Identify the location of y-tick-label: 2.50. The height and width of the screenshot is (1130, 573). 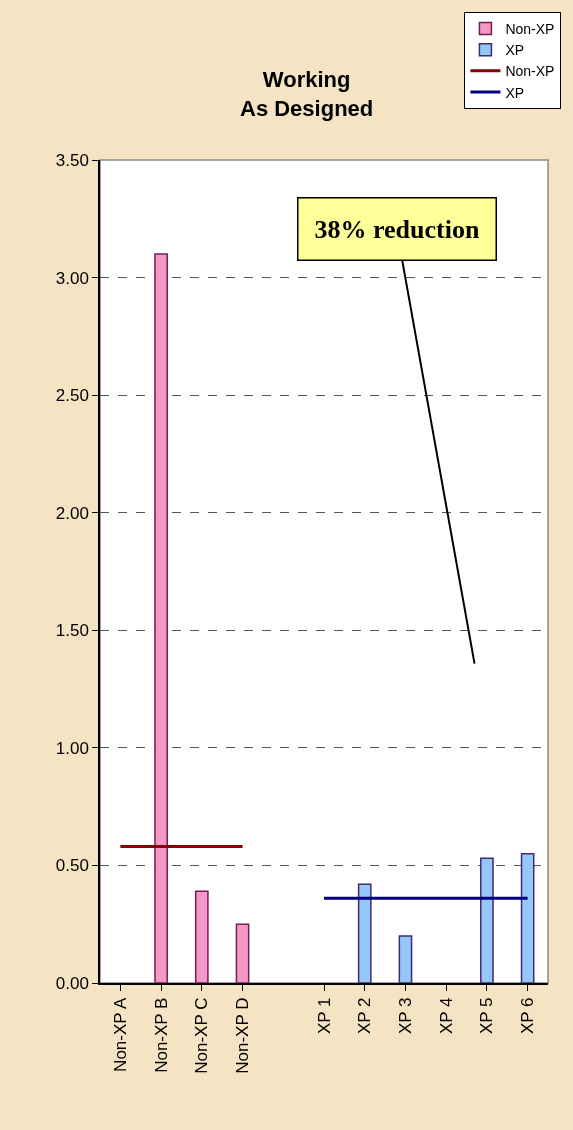
(72, 396).